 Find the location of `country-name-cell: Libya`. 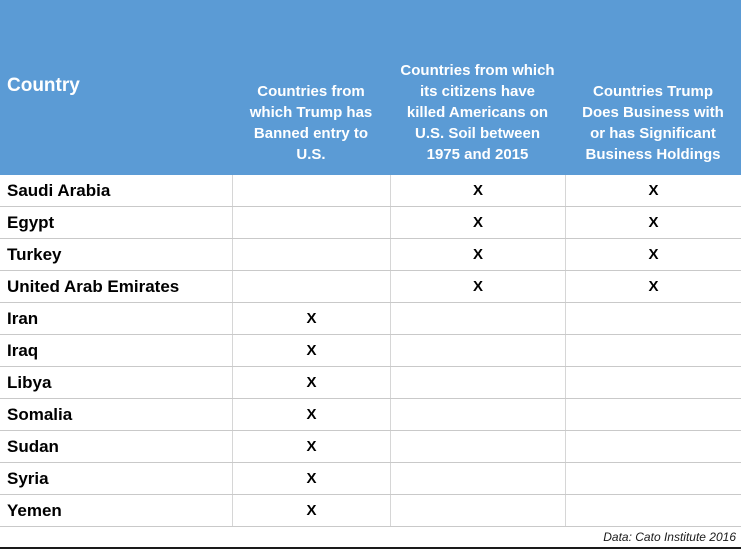

country-name-cell: Libya is located at coordinates (29, 382).